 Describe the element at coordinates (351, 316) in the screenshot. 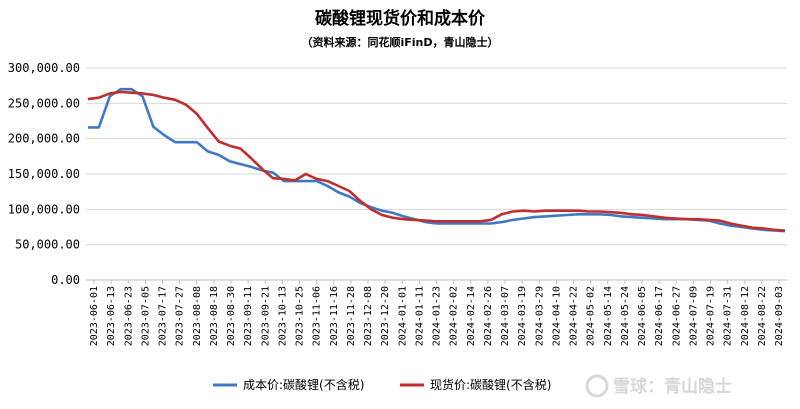

I see `x-tick-label: 2023-11-28` at that location.